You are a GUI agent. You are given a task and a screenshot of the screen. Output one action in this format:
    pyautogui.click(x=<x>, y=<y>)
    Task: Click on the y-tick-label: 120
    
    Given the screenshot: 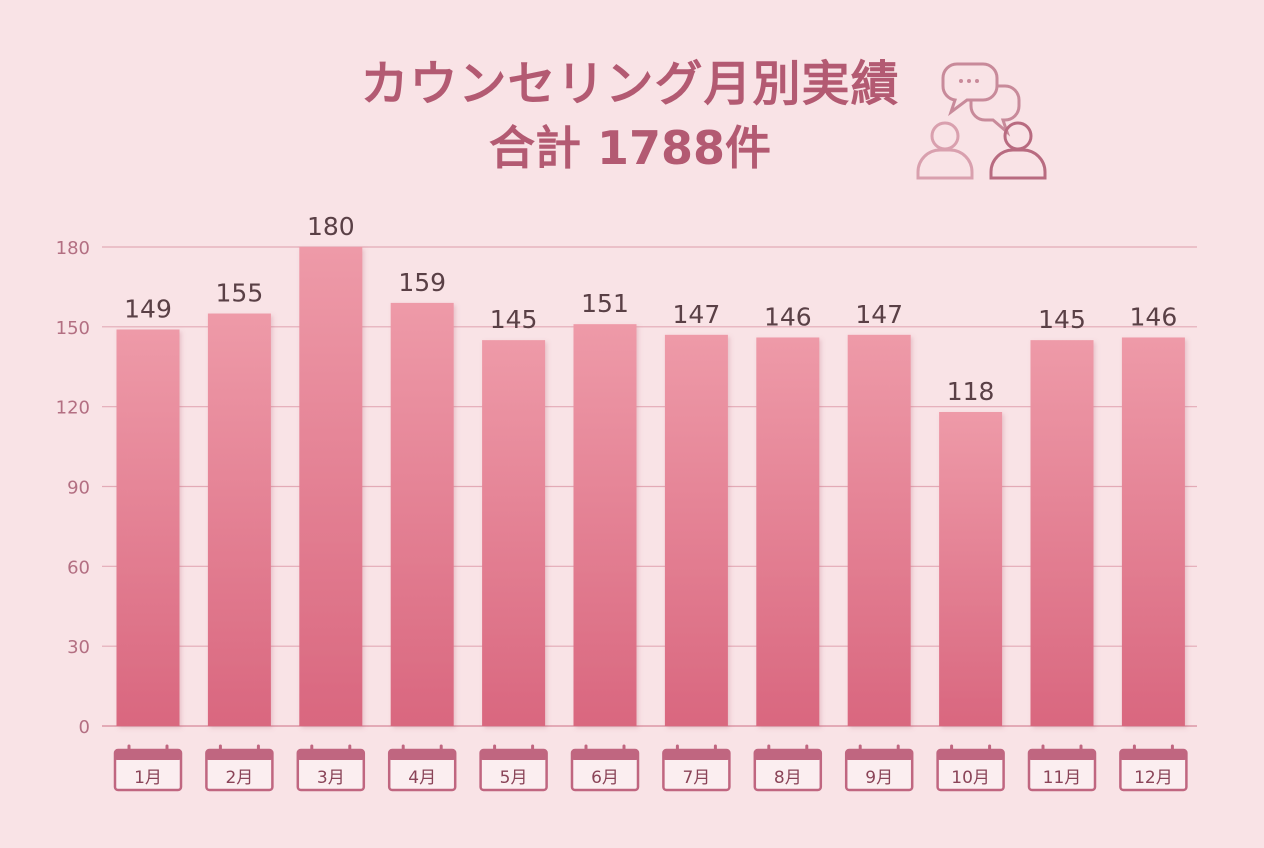 What is the action you would take?
    pyautogui.click(x=73, y=408)
    